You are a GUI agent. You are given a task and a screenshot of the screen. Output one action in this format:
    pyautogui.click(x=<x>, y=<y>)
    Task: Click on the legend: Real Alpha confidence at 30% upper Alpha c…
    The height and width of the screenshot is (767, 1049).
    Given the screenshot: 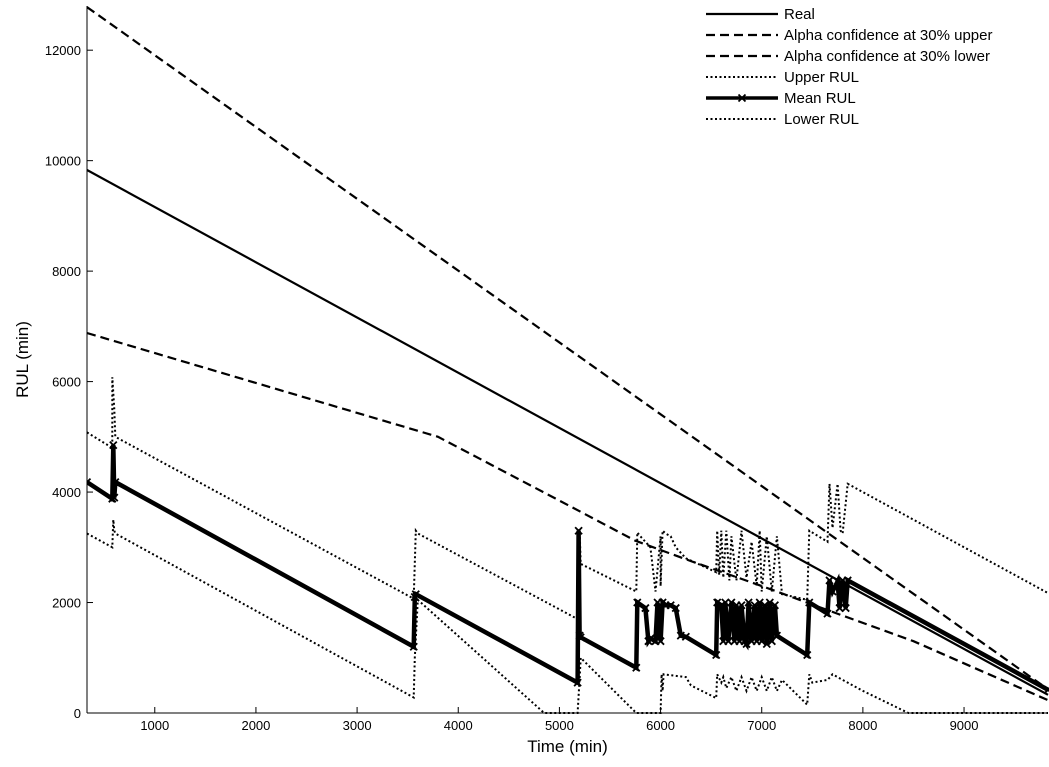 What is the action you would take?
    pyautogui.click(x=849, y=67)
    